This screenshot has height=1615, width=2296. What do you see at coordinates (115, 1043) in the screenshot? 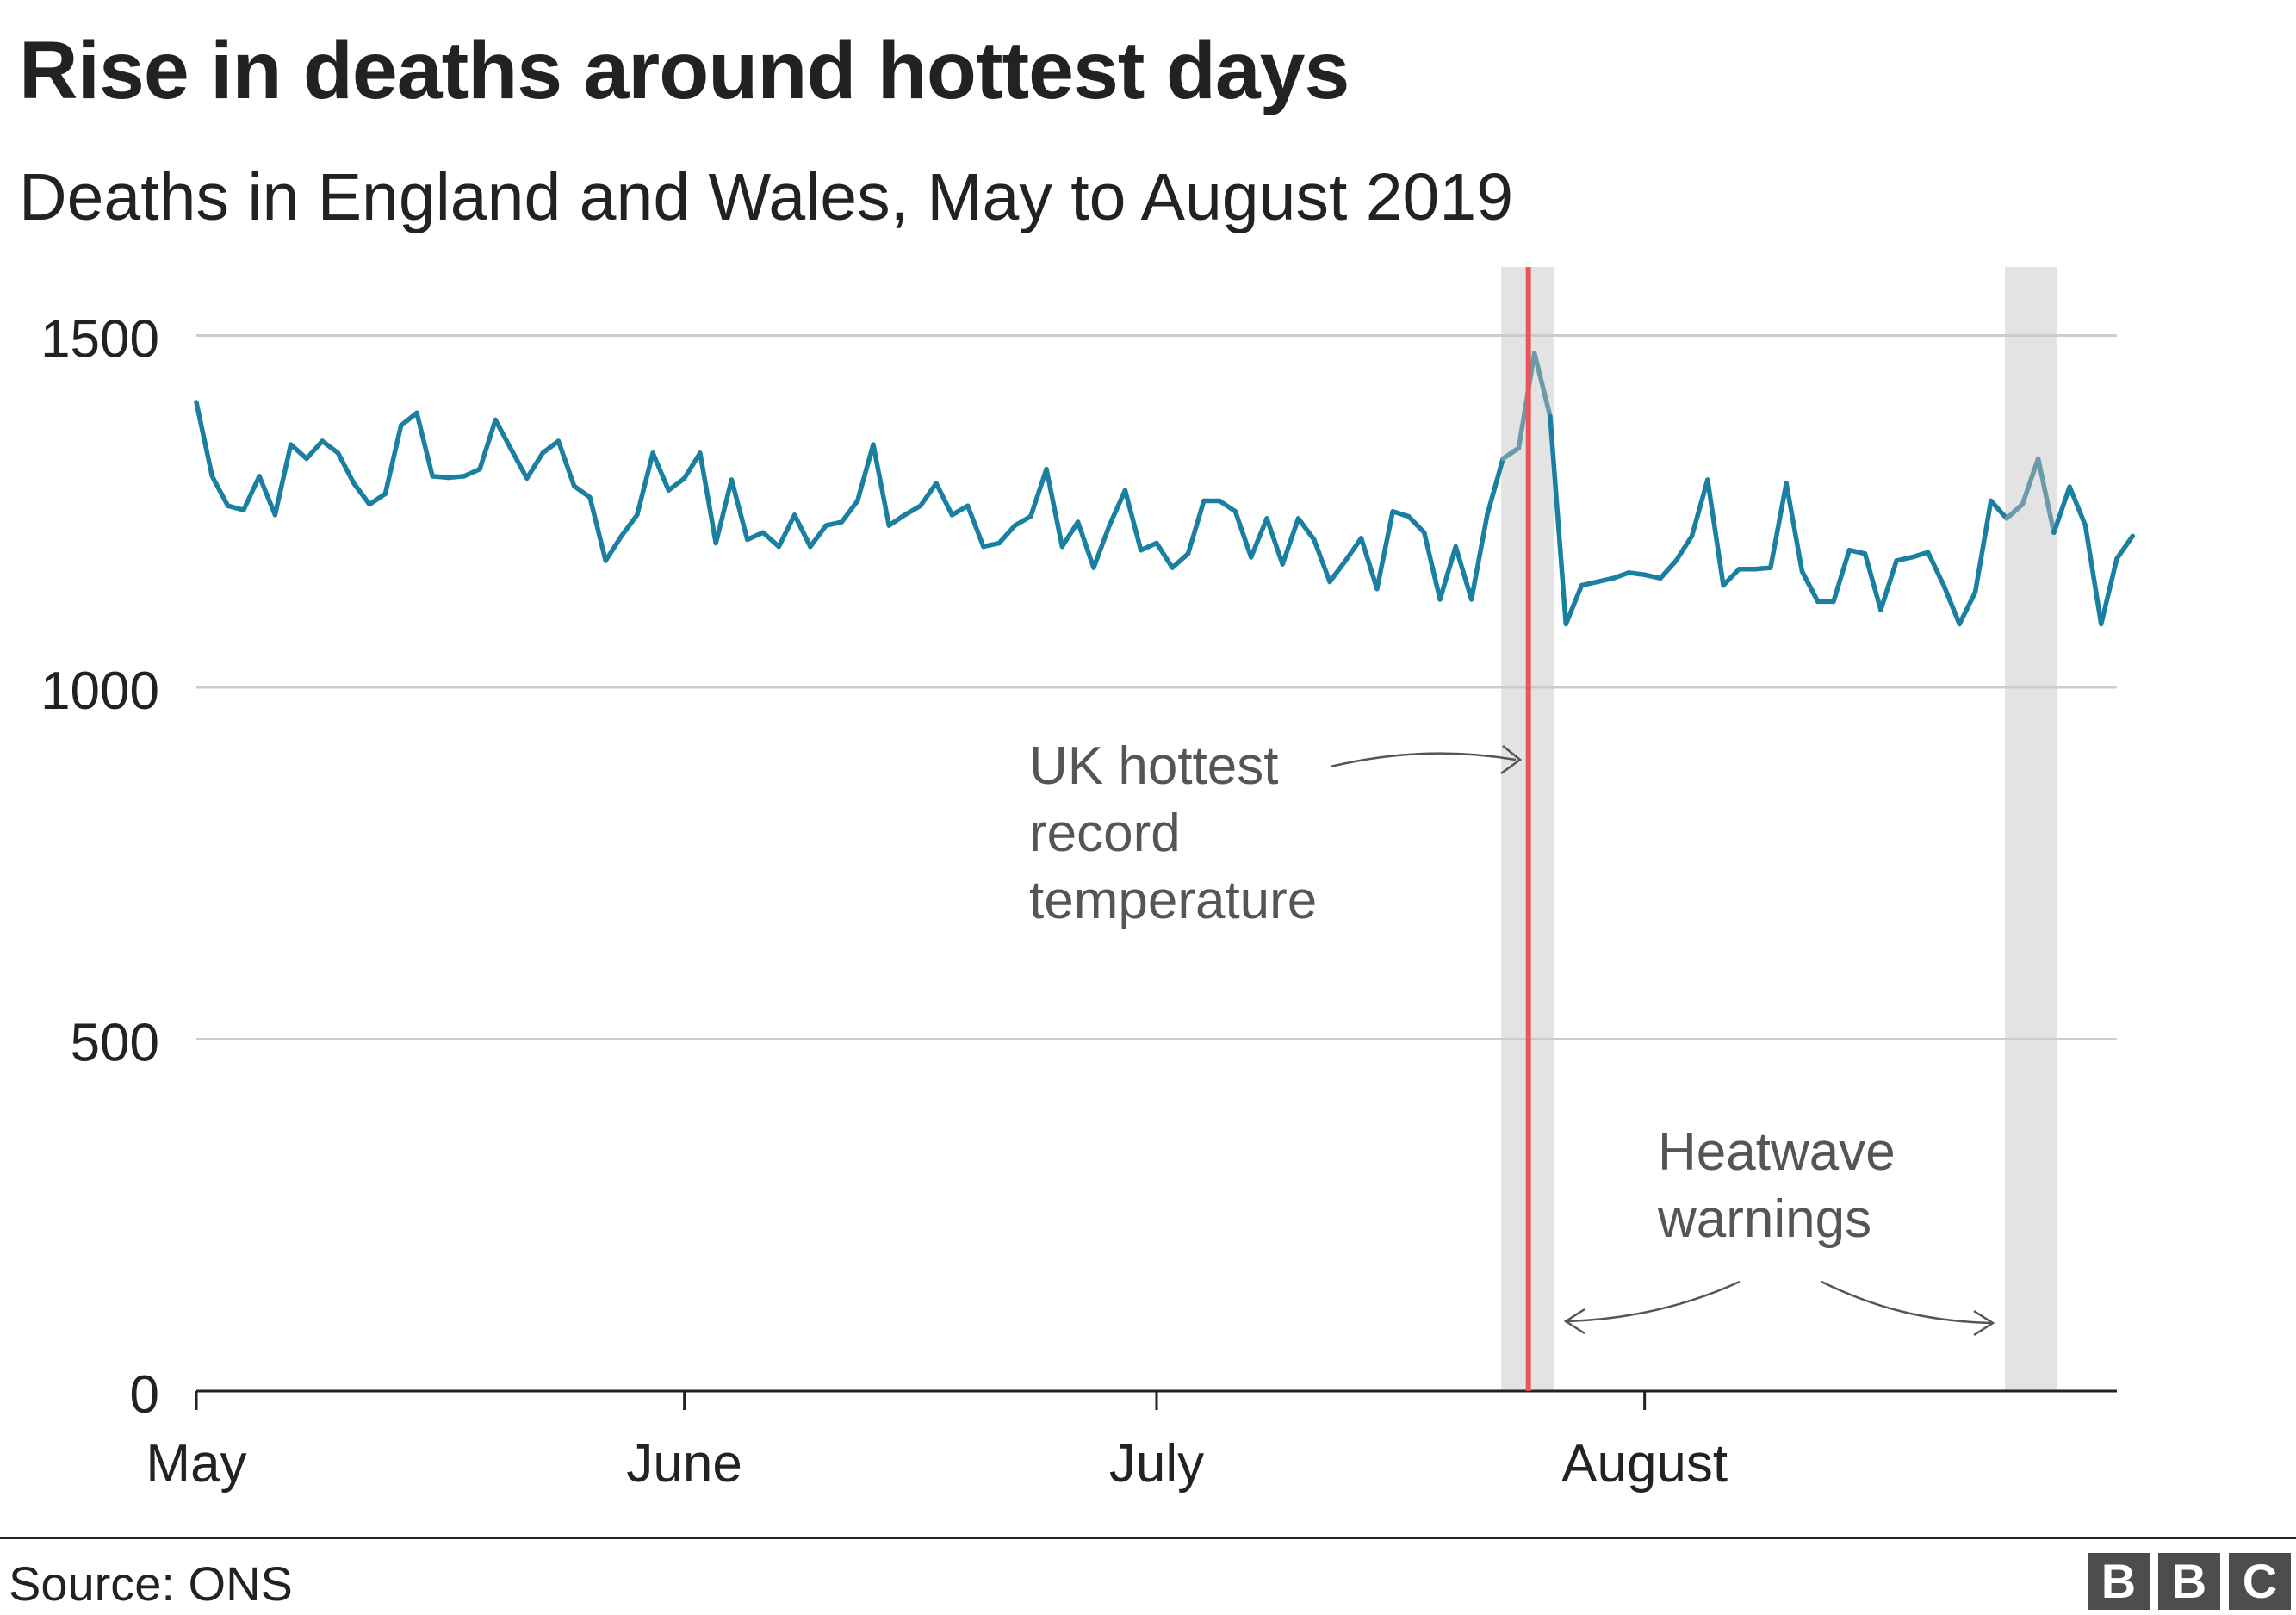
I see `y-tick-label: 500` at bounding box center [115, 1043].